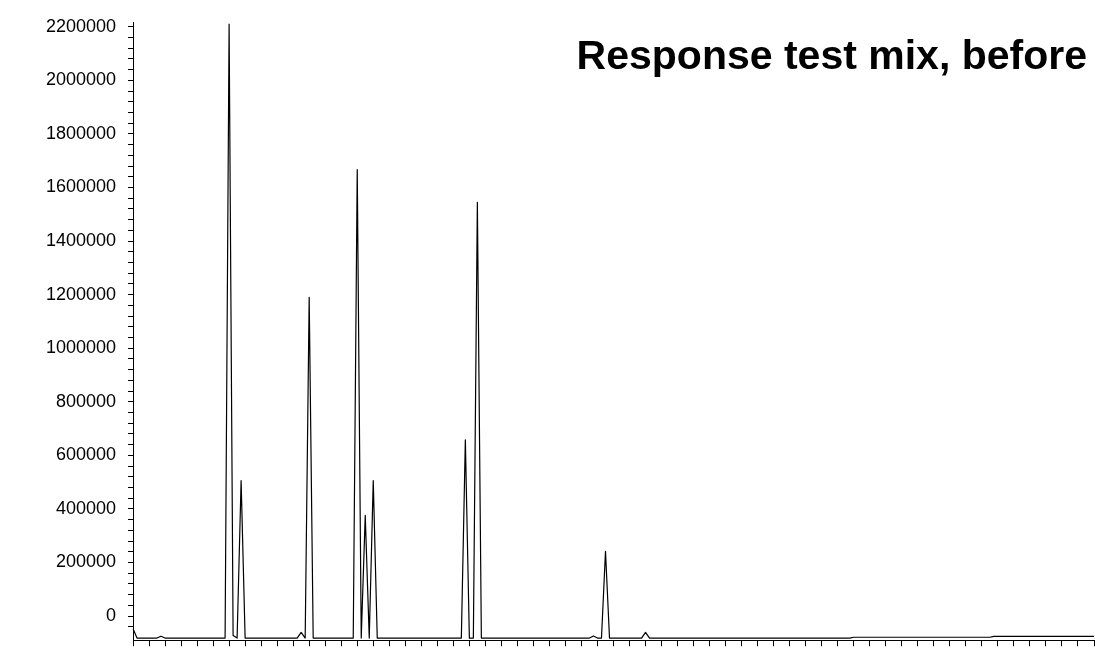 The image size is (1095, 663). Describe the element at coordinates (85, 400) in the screenshot. I see `y-tick-label: 800000` at that location.